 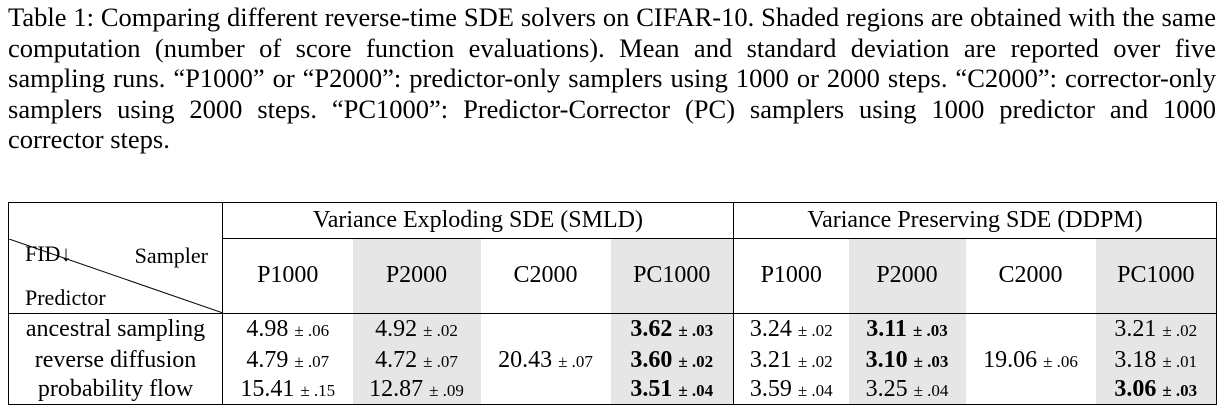 I want to click on value-cell: 3.18 ± .01, so click(x=1156, y=360).